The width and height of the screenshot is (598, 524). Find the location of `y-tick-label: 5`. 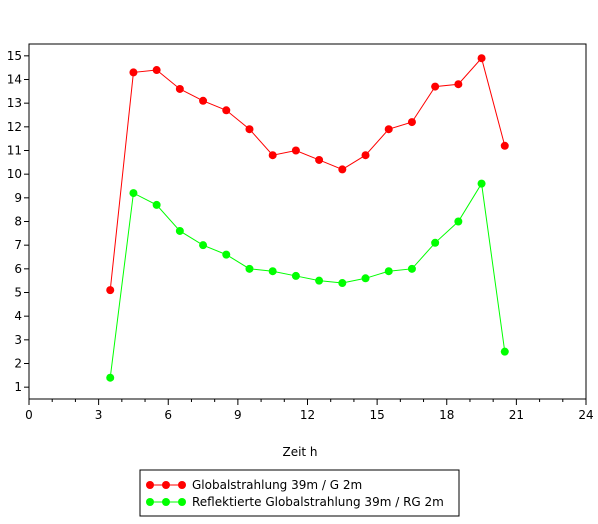

y-tick-label: 5 is located at coordinates (18, 293).